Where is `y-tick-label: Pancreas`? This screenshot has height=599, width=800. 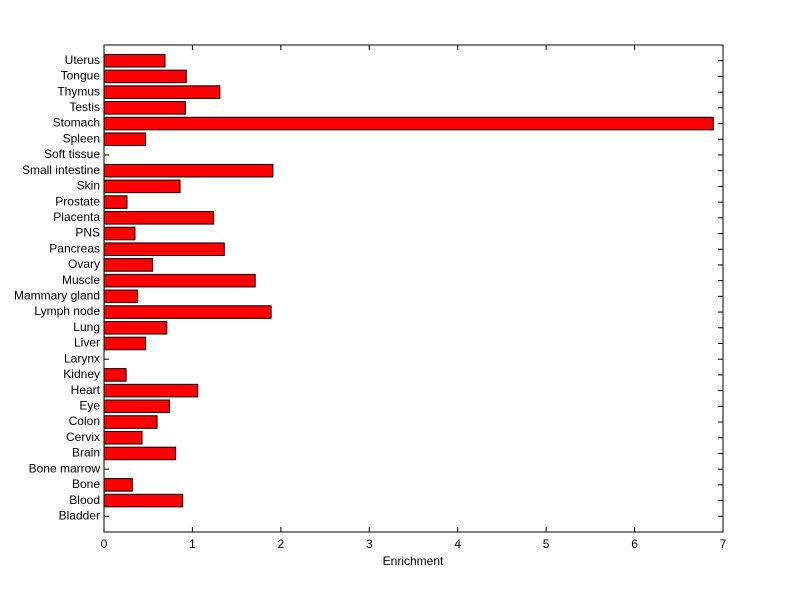
y-tick-label: Pancreas is located at coordinates (74, 248).